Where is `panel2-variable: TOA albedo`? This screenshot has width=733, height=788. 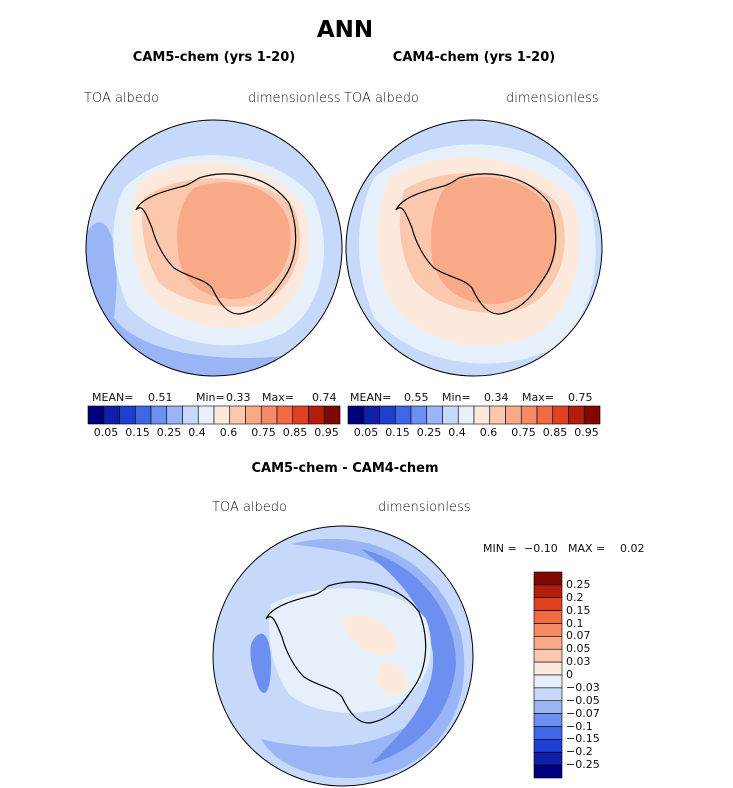 panel2-variable: TOA albedo is located at coordinates (382, 98).